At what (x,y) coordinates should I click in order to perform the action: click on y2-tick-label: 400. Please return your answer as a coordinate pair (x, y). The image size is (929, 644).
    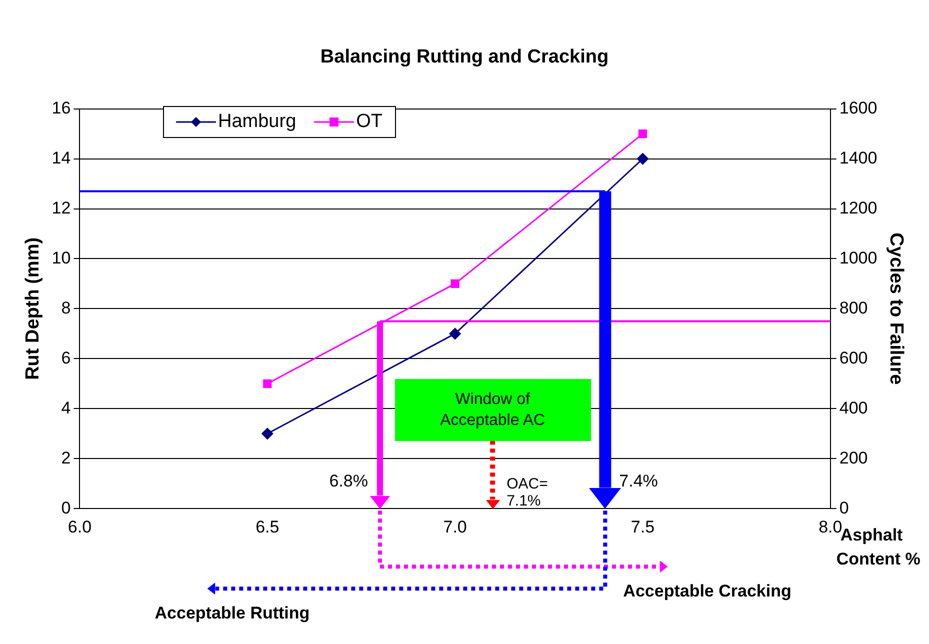
    Looking at the image, I should click on (853, 408).